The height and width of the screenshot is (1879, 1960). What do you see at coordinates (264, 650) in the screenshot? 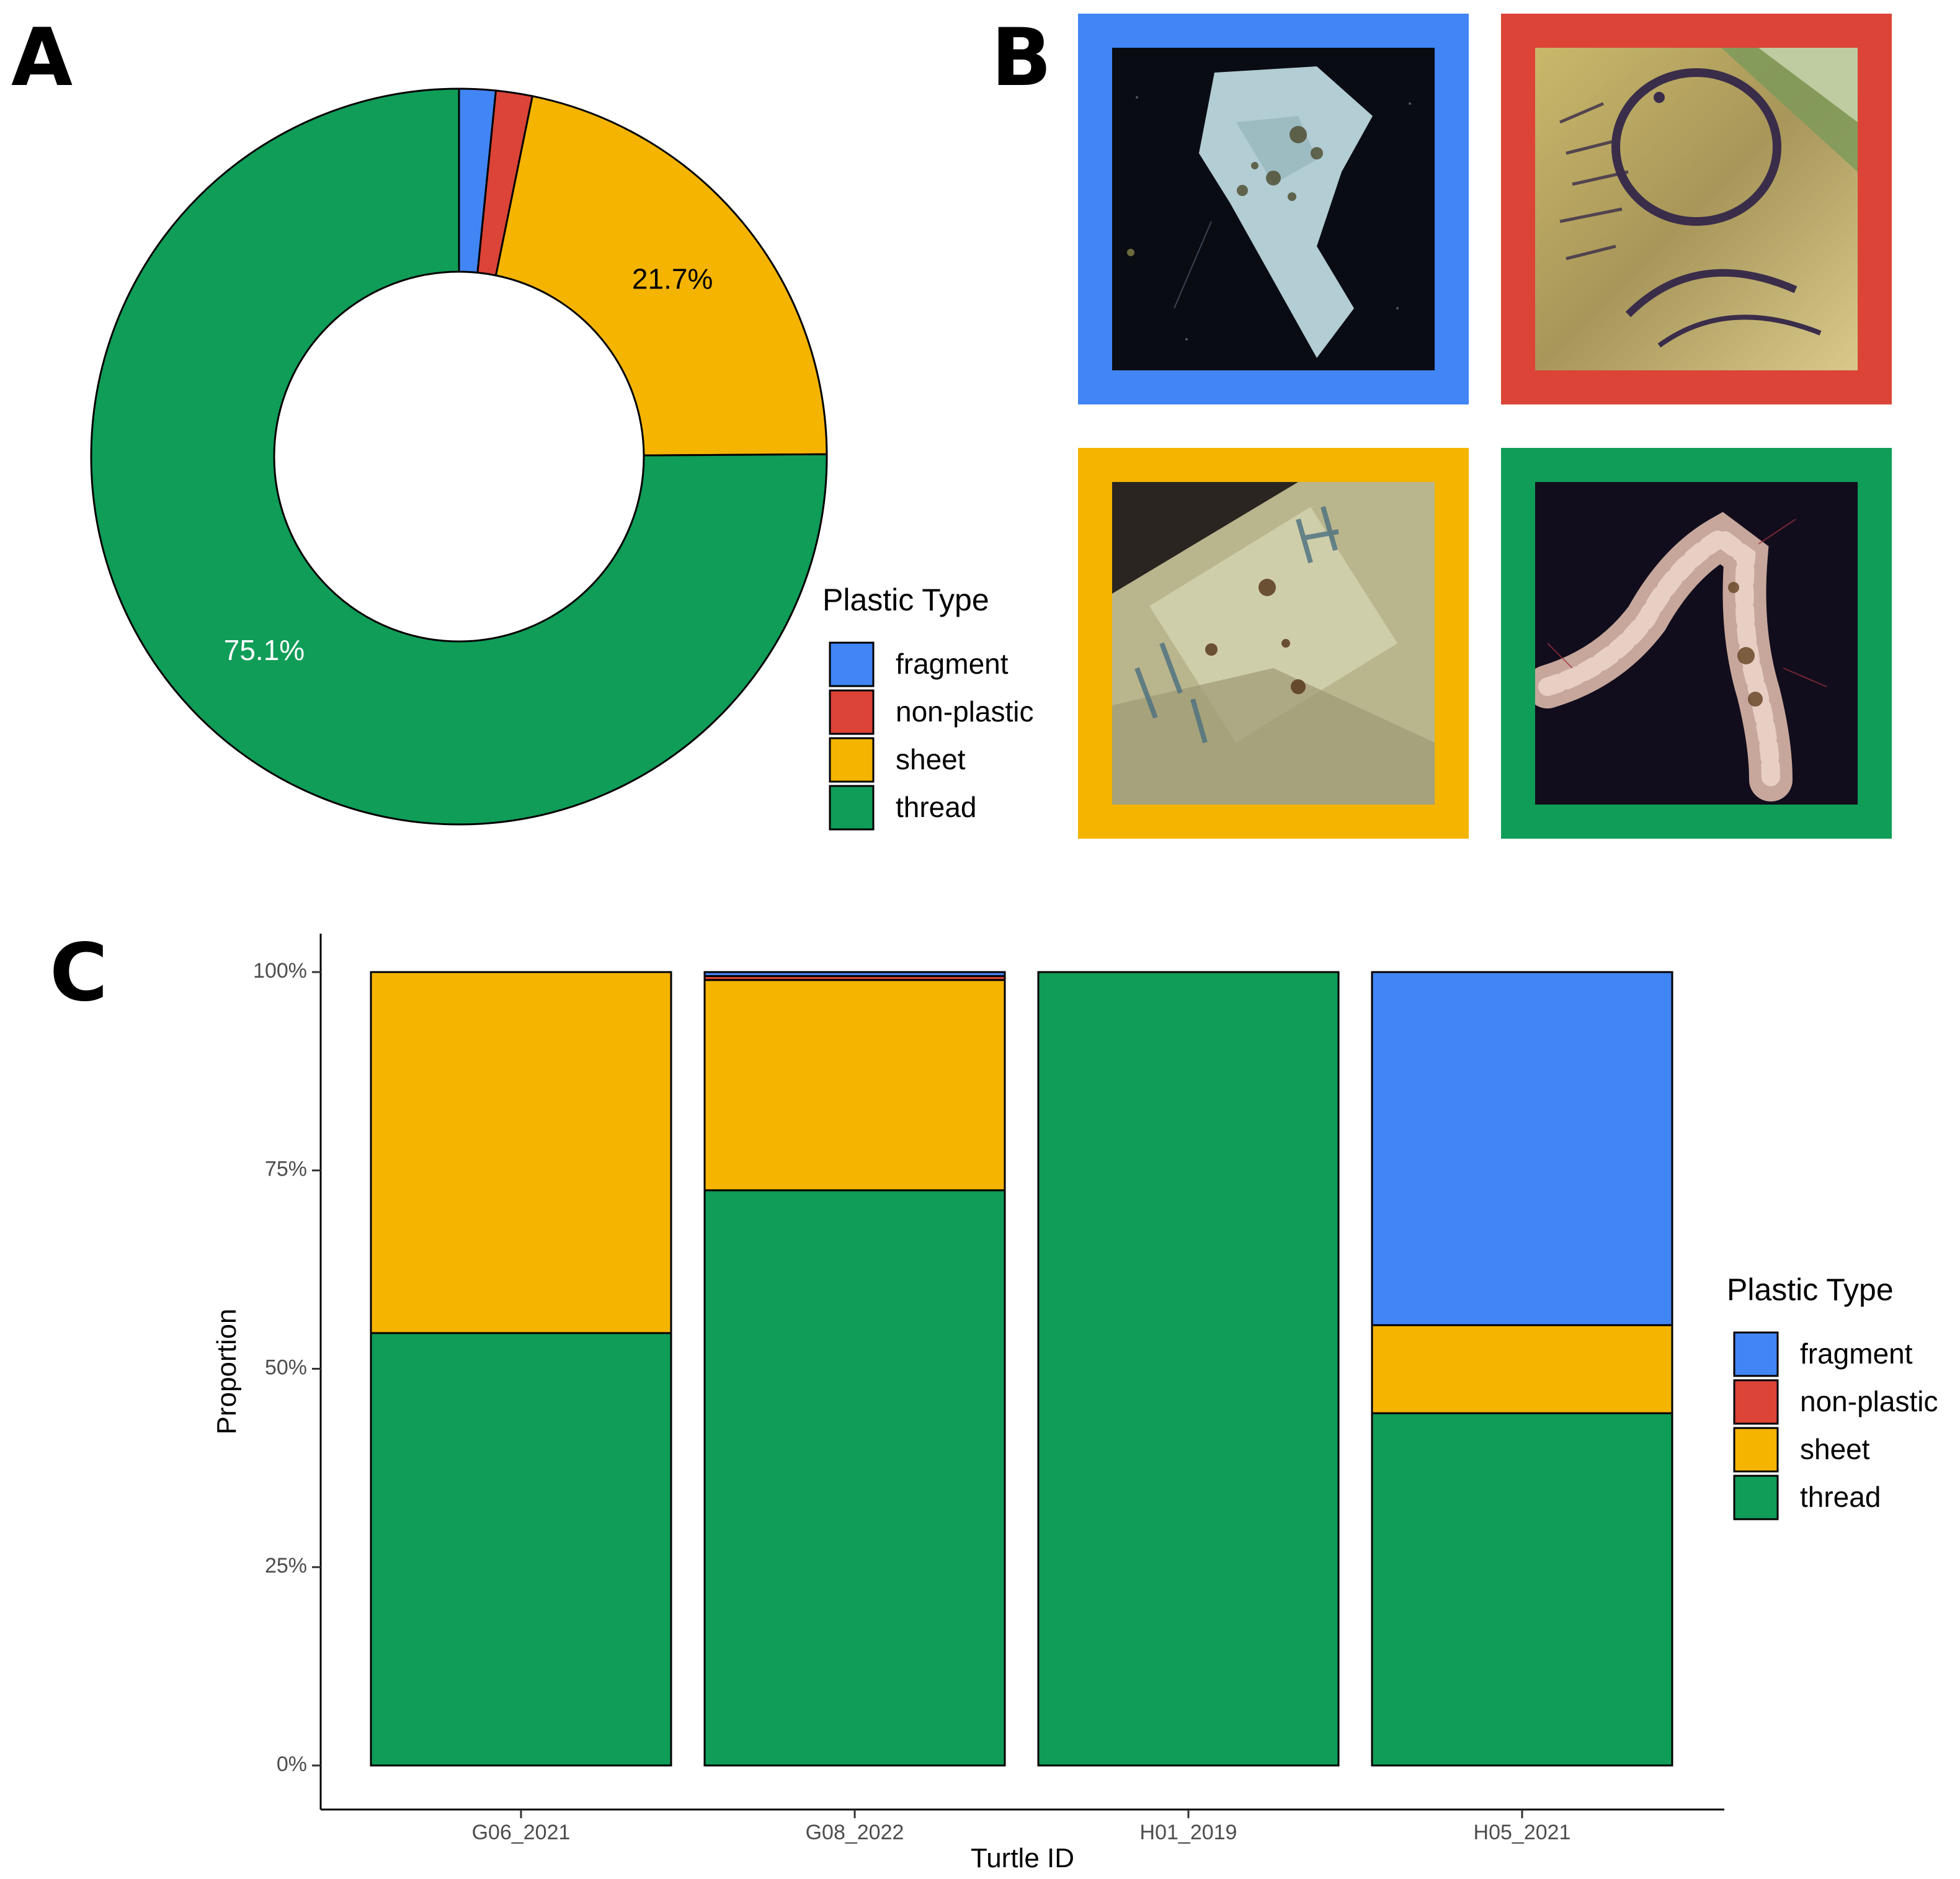
I see `donut-data-label-thread: 75.1%` at bounding box center [264, 650].